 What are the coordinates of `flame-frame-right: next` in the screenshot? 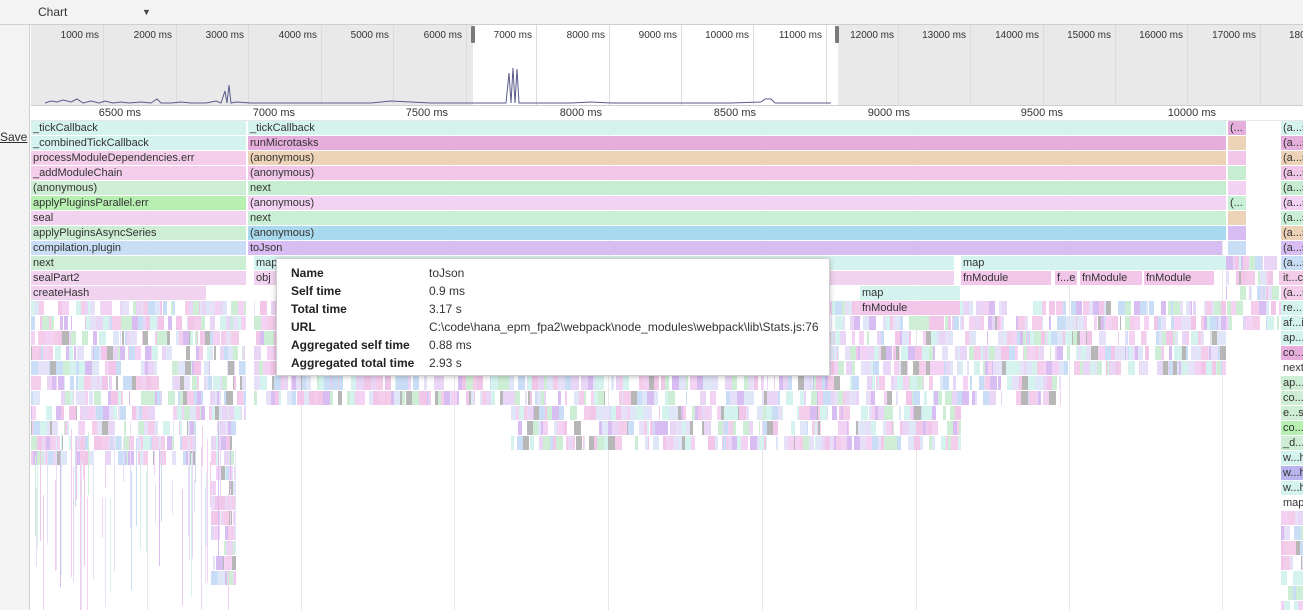 It's located at (1292, 368).